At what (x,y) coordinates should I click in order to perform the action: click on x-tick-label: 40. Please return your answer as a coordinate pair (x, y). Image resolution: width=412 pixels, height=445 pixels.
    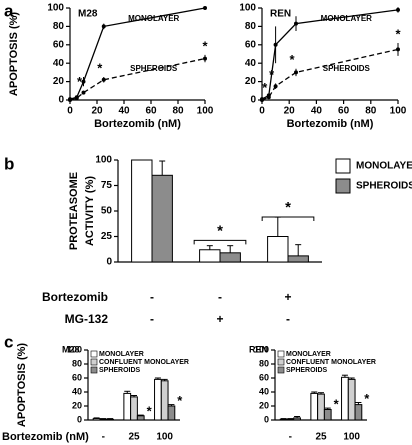
    Looking at the image, I should click on (124, 111).